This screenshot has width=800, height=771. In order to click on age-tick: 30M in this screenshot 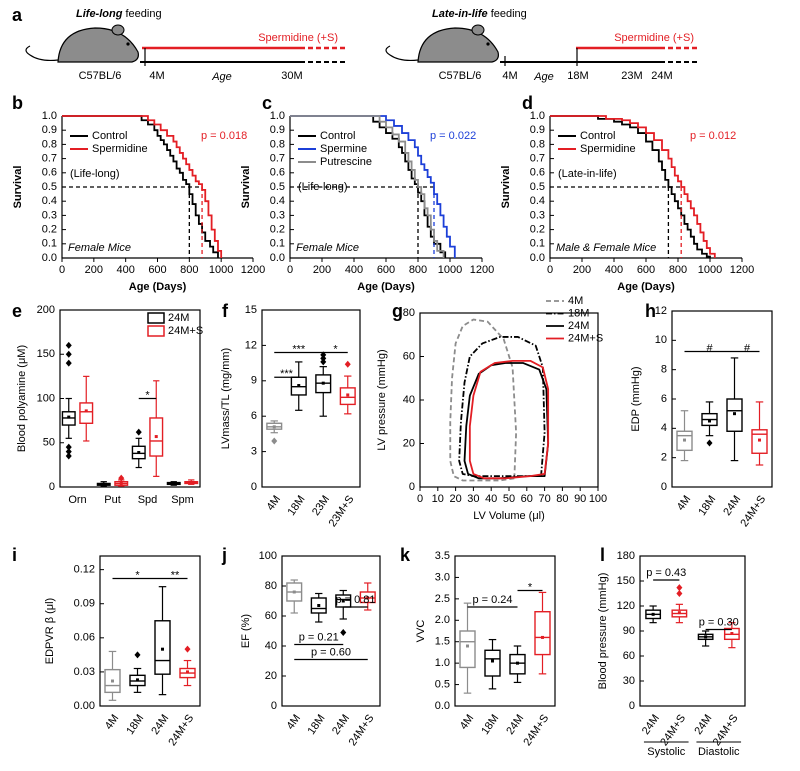, I will do `click(291, 76)`.